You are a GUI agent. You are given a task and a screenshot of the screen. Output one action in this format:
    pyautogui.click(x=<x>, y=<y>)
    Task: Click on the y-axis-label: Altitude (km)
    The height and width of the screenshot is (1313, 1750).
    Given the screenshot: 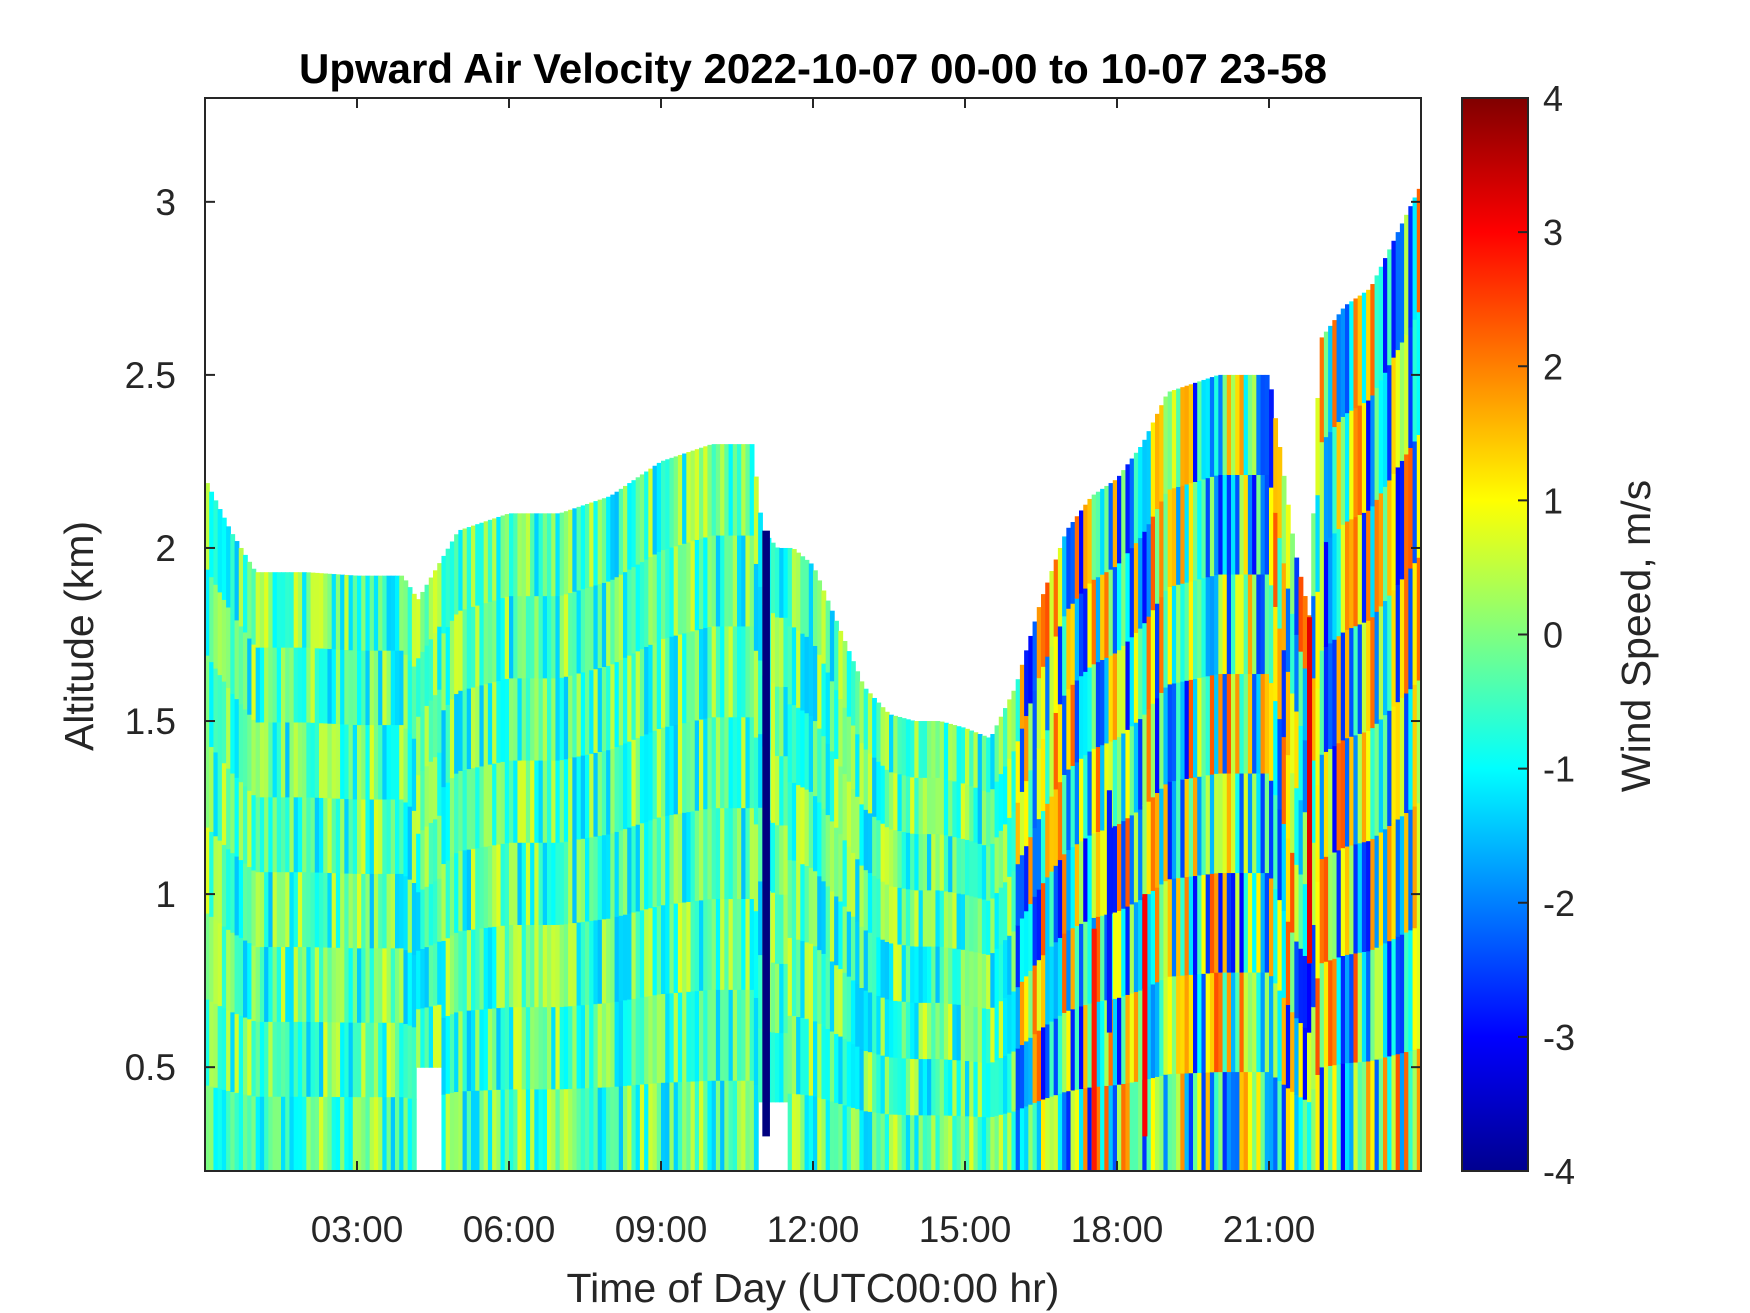 What is the action you would take?
    pyautogui.click(x=79, y=636)
    